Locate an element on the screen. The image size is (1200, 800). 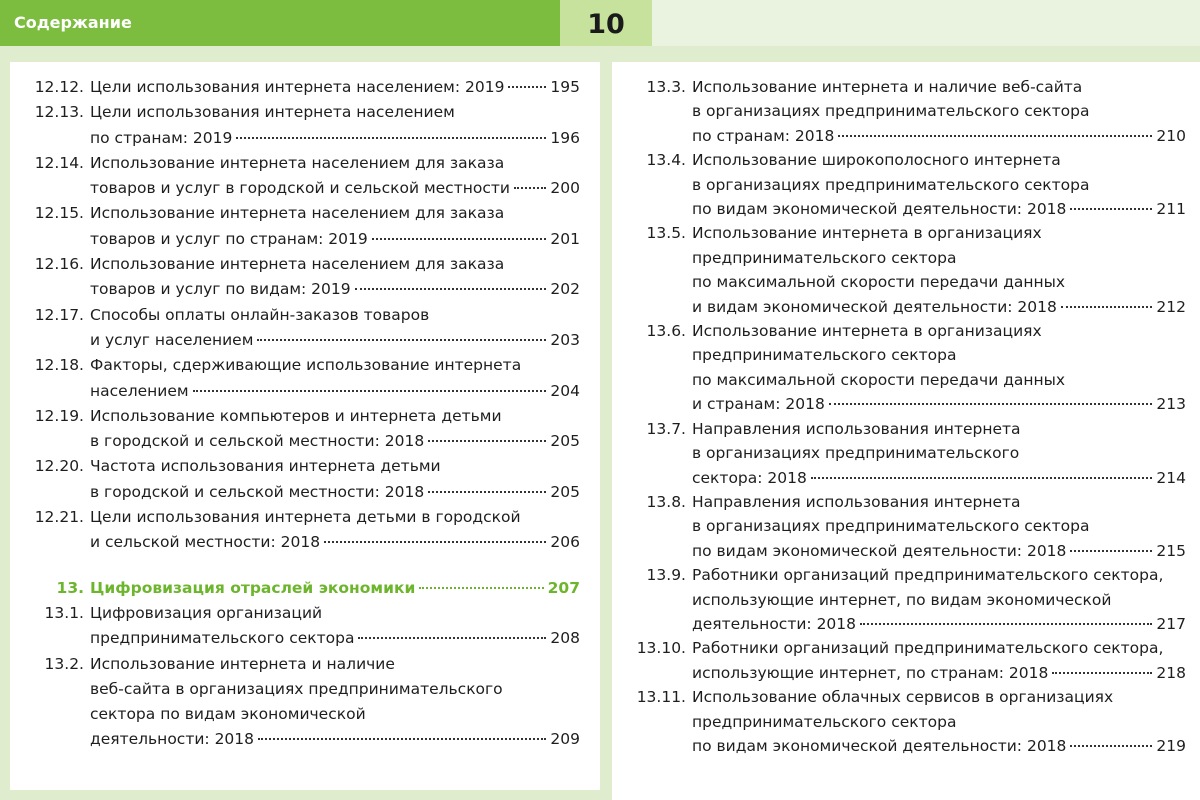
entry-line: Использование интернета в организациях is located at coordinates (939, 331).